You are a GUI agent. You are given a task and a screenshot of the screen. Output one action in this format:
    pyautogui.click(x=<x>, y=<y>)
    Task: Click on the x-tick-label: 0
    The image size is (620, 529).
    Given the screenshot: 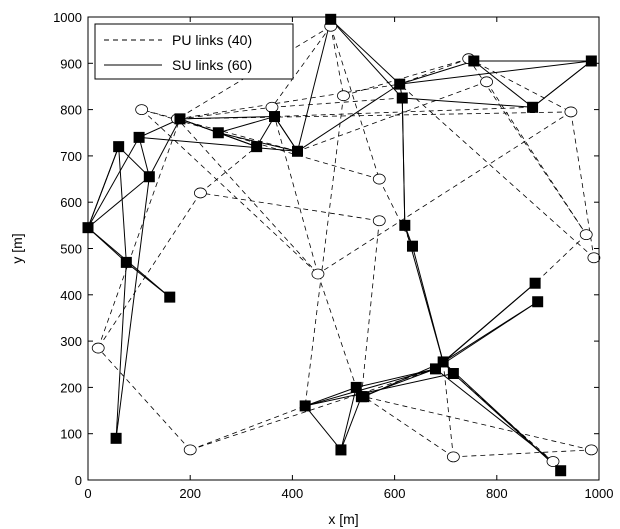 What is the action you would take?
    pyautogui.click(x=87, y=493)
    